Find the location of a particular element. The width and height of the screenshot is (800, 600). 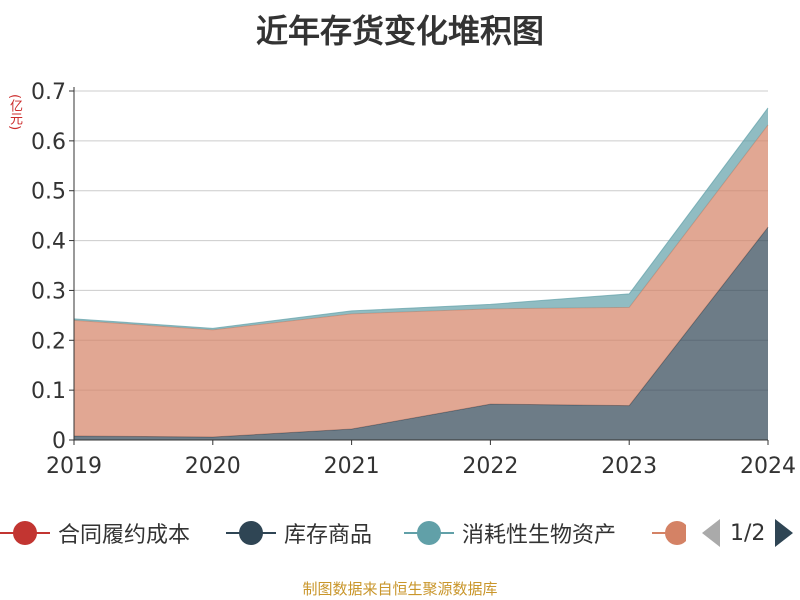

x-tick-label: 2019 is located at coordinates (74, 466).